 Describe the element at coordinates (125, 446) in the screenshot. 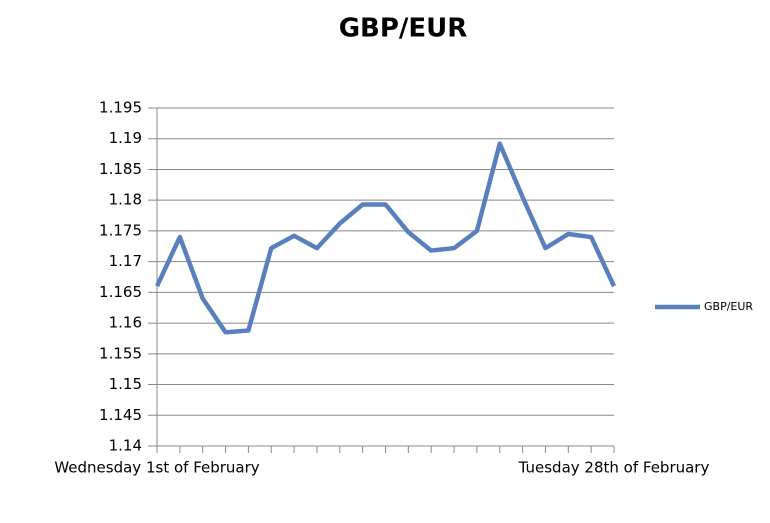

I see `y-tick-label: 1.14` at that location.